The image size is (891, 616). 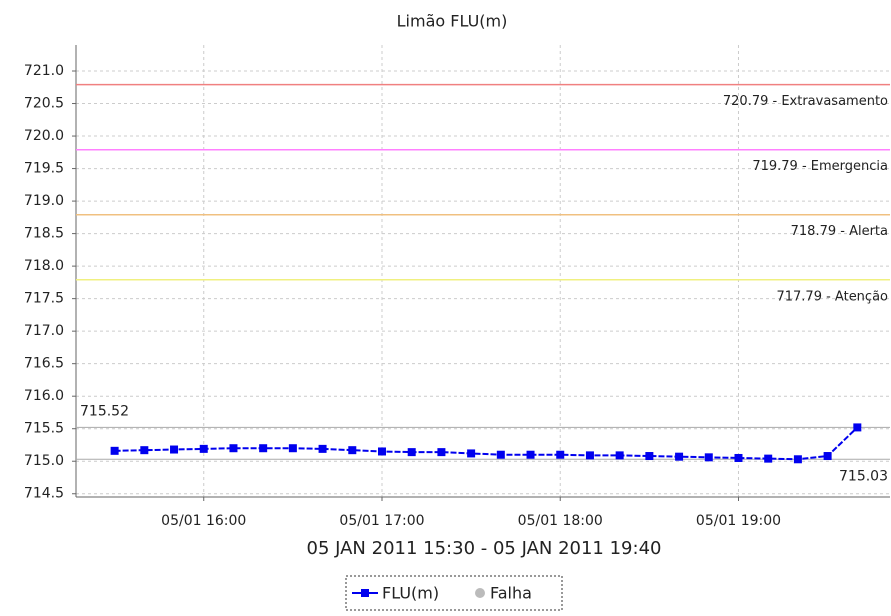 I want to click on y-tick-label: 719.5, so click(x=44, y=169).